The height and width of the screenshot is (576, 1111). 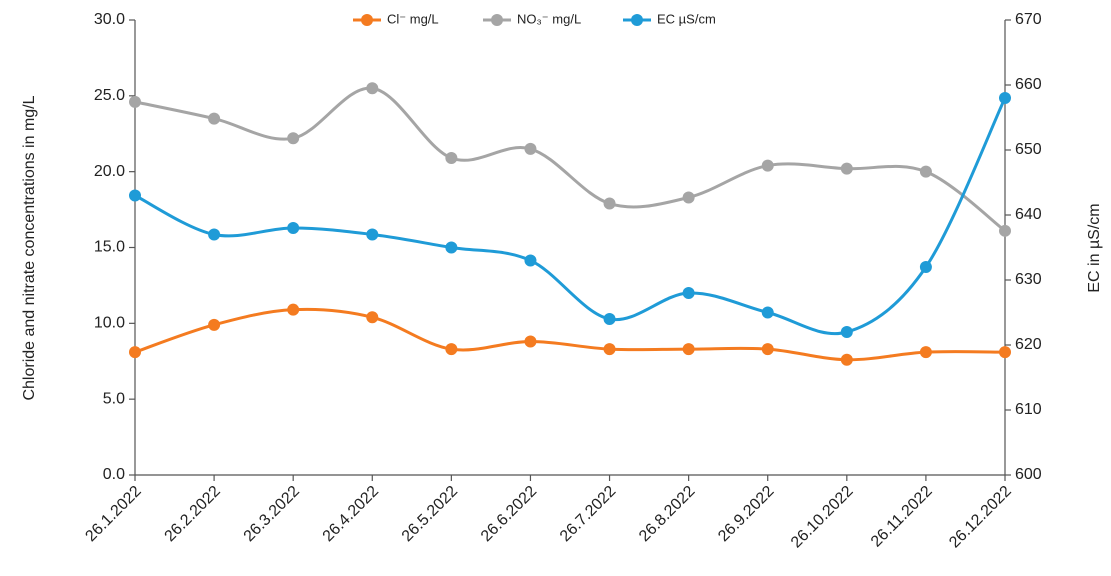 I want to click on y2-tick-label: 620, so click(x=1028, y=344).